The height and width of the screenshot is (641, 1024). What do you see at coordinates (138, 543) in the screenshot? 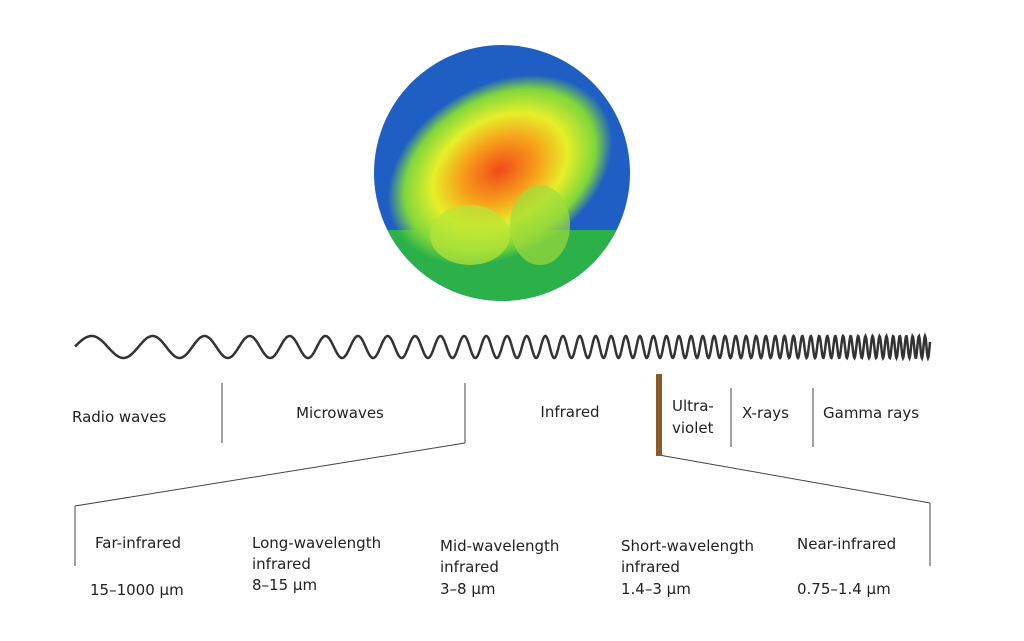
I see `subband-label: Far-infrared` at bounding box center [138, 543].